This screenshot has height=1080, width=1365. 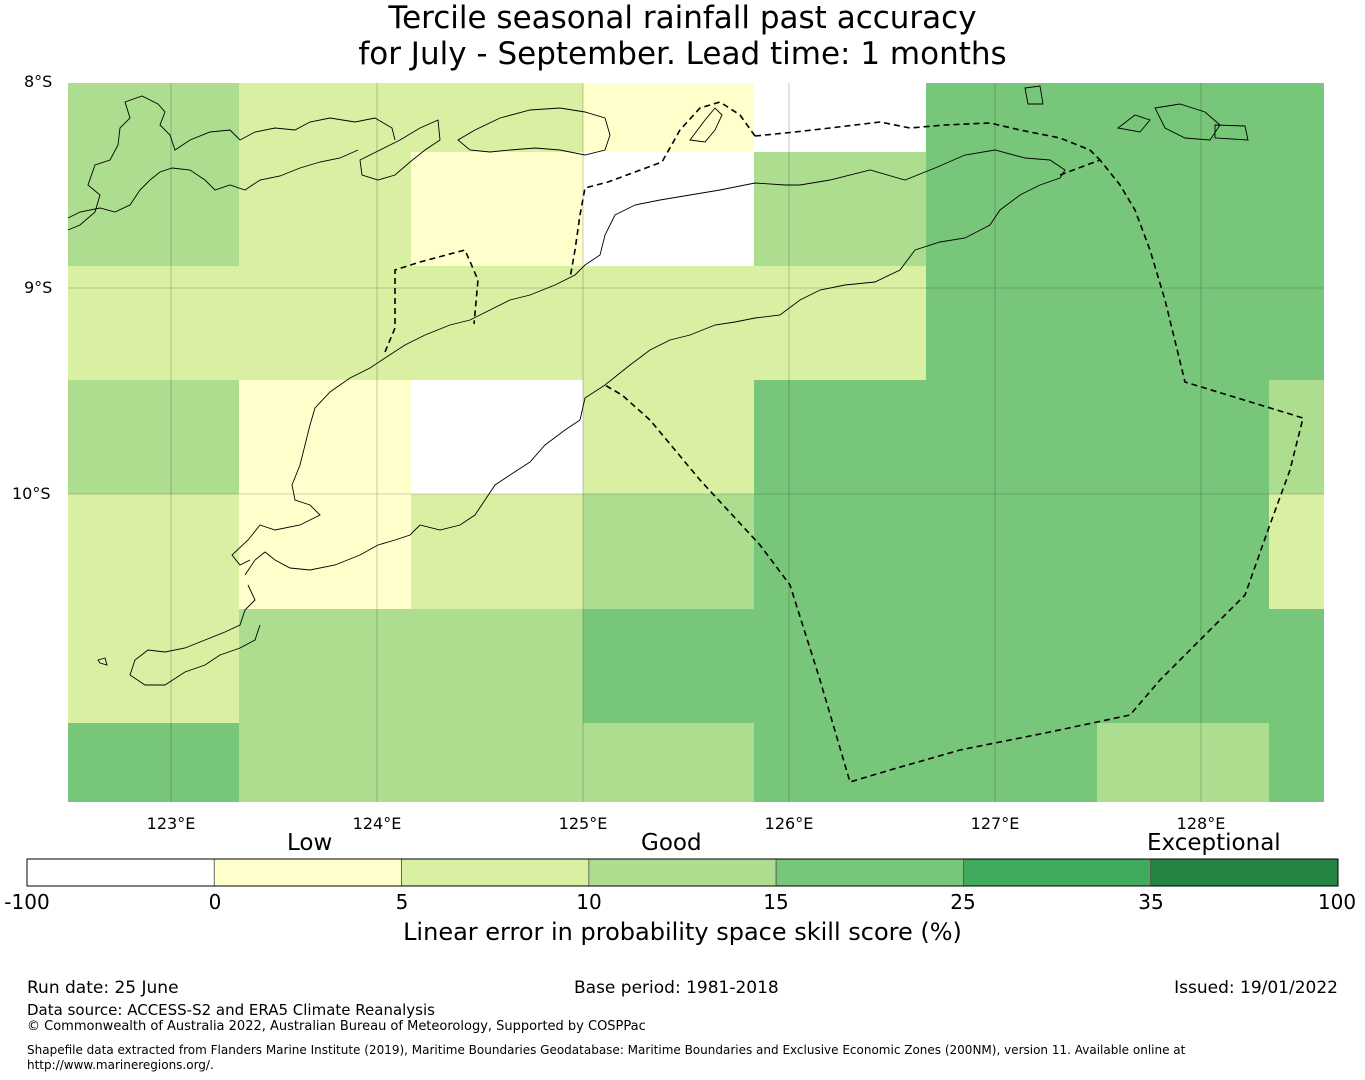 I want to click on colorbar-tick: -100, so click(x=27, y=902).